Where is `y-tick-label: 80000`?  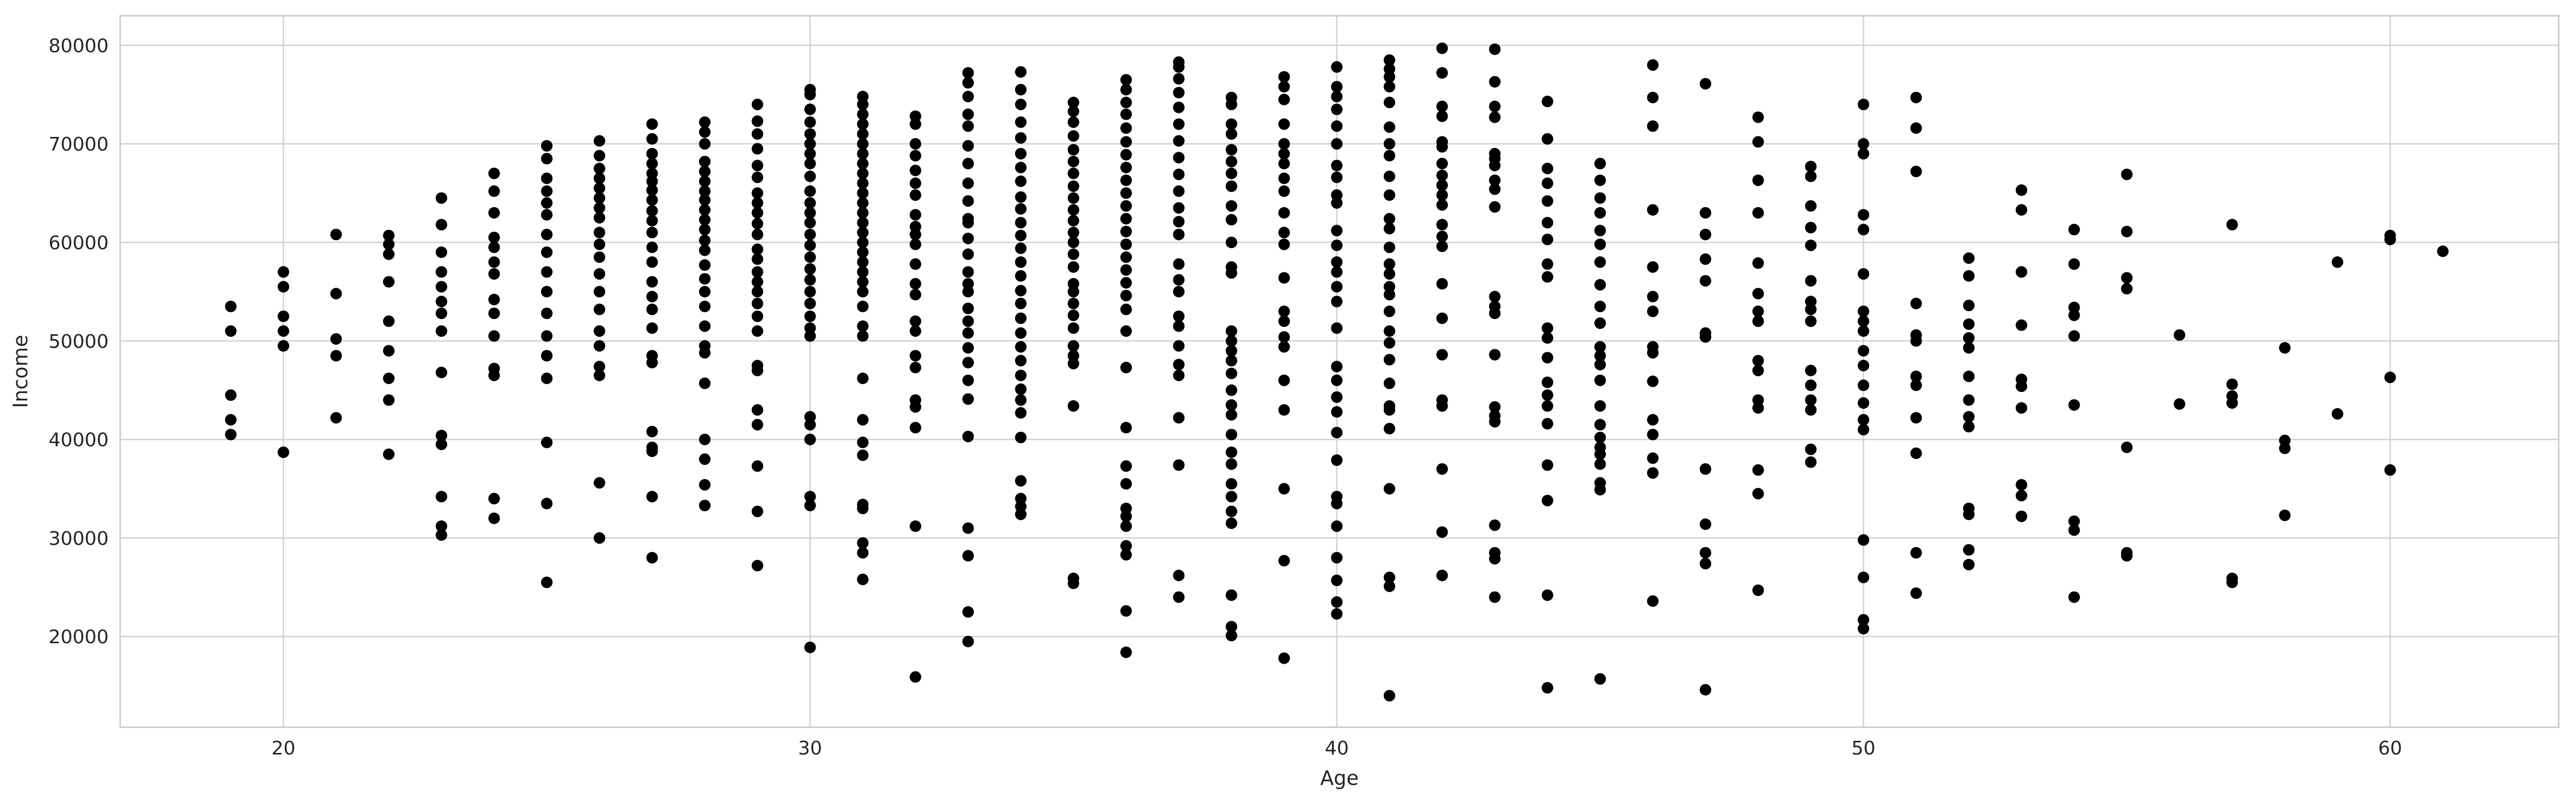
y-tick-label: 80000 is located at coordinates (78, 46).